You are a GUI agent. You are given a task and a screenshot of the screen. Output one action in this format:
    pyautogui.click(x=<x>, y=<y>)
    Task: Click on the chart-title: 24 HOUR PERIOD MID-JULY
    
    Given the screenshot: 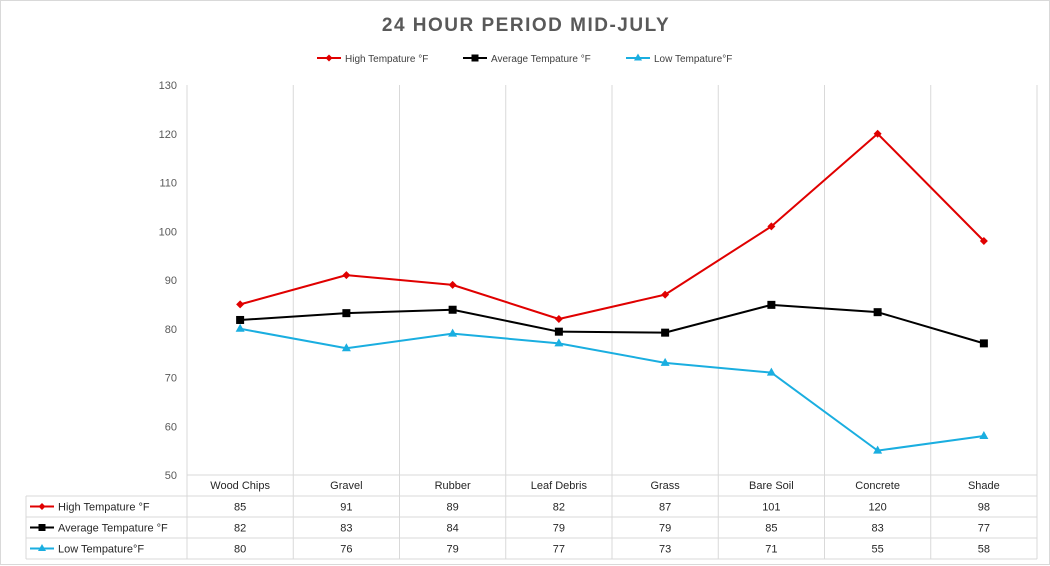 What is the action you would take?
    pyautogui.click(x=526, y=25)
    